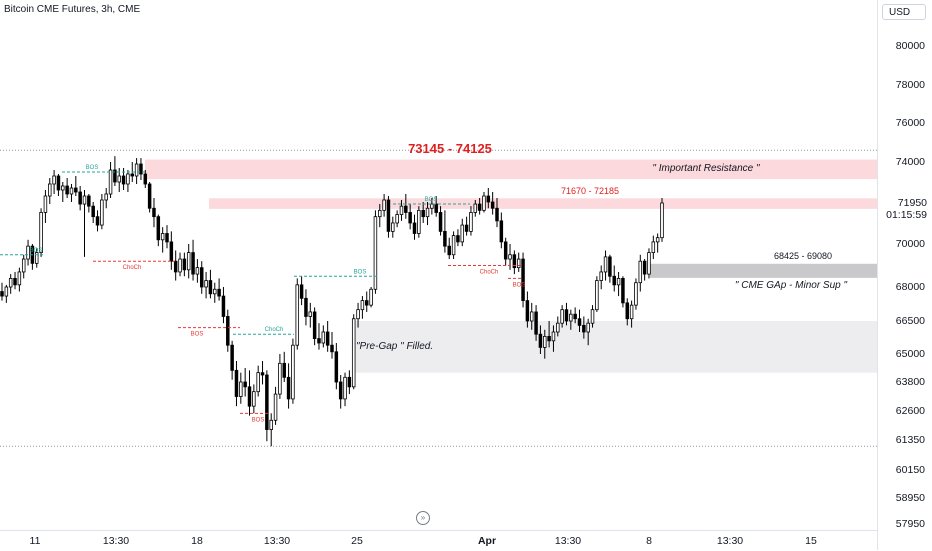  I want to click on current-price-label: 71950 01:15:59, so click(905, 209).